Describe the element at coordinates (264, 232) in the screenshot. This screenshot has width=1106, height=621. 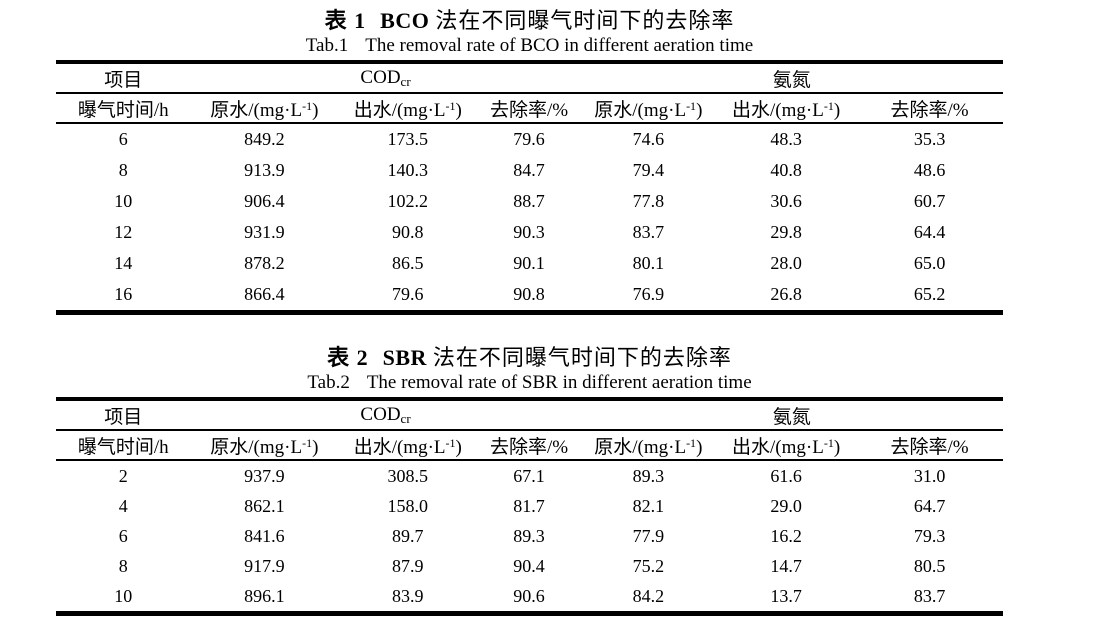
I see `data-cell: 931.9` at that location.